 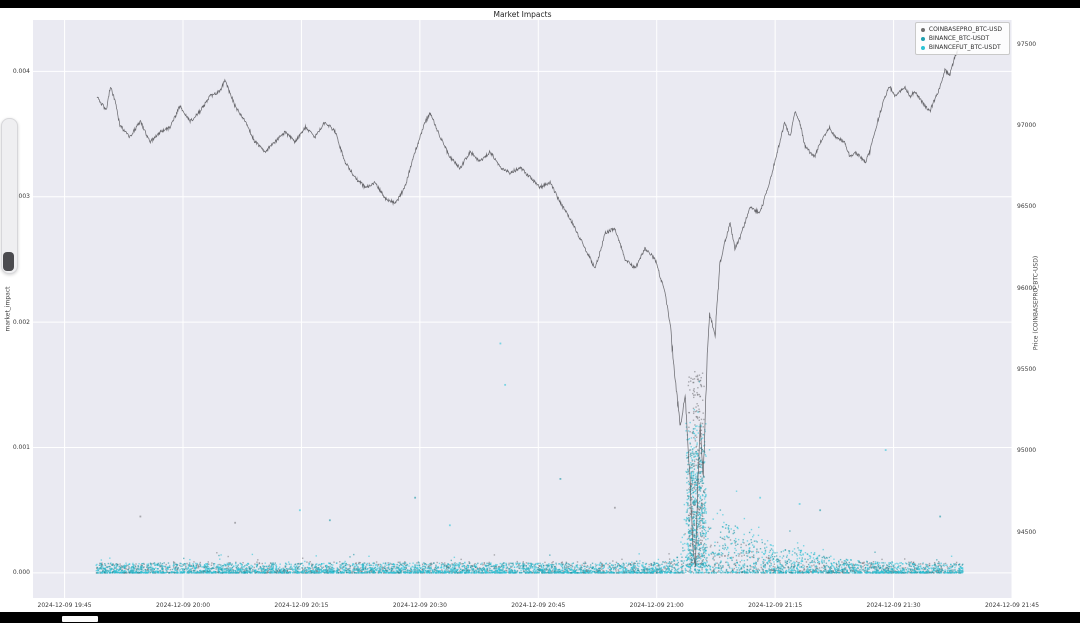 What do you see at coordinates (1012, 605) in the screenshot?
I see `x-tick-label: 2024-12-09 21:45` at bounding box center [1012, 605].